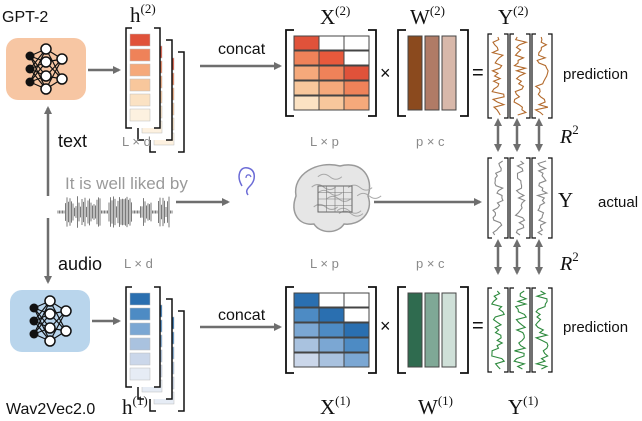 This screenshot has width=642, height=421. What do you see at coordinates (430, 263) in the screenshot?
I see `w1-dim-label: p × c` at bounding box center [430, 263].